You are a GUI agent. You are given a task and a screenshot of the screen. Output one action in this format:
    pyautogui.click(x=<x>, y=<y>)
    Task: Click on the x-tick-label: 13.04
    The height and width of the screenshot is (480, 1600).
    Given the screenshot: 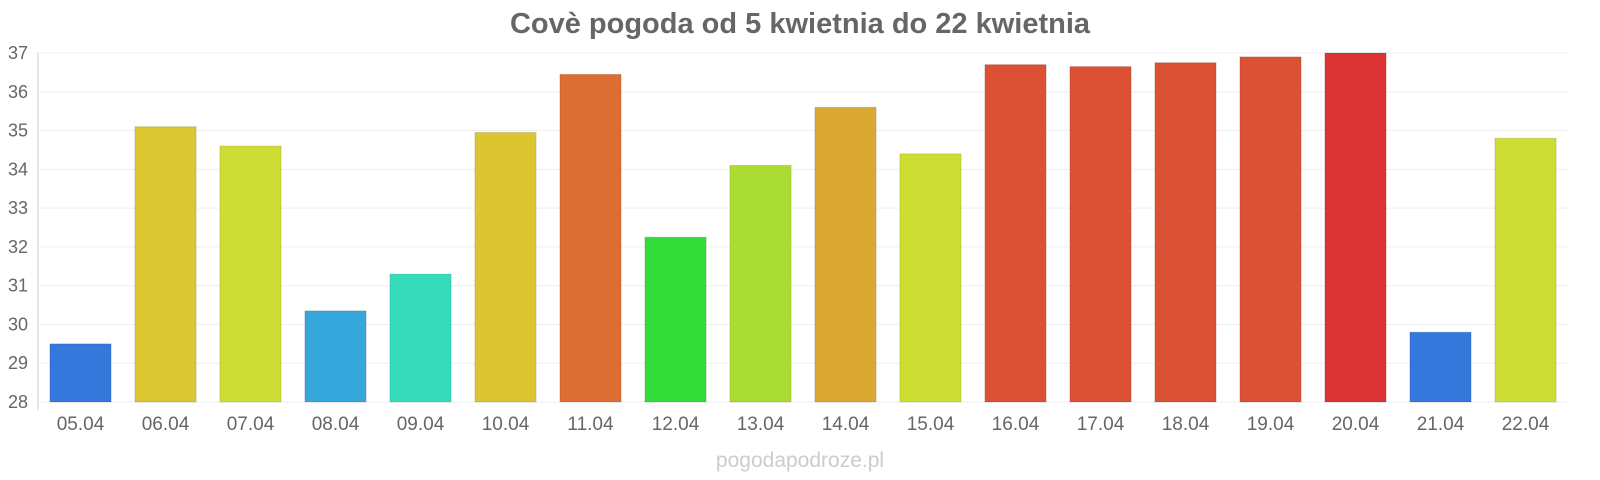 What is the action you would take?
    pyautogui.click(x=761, y=424)
    